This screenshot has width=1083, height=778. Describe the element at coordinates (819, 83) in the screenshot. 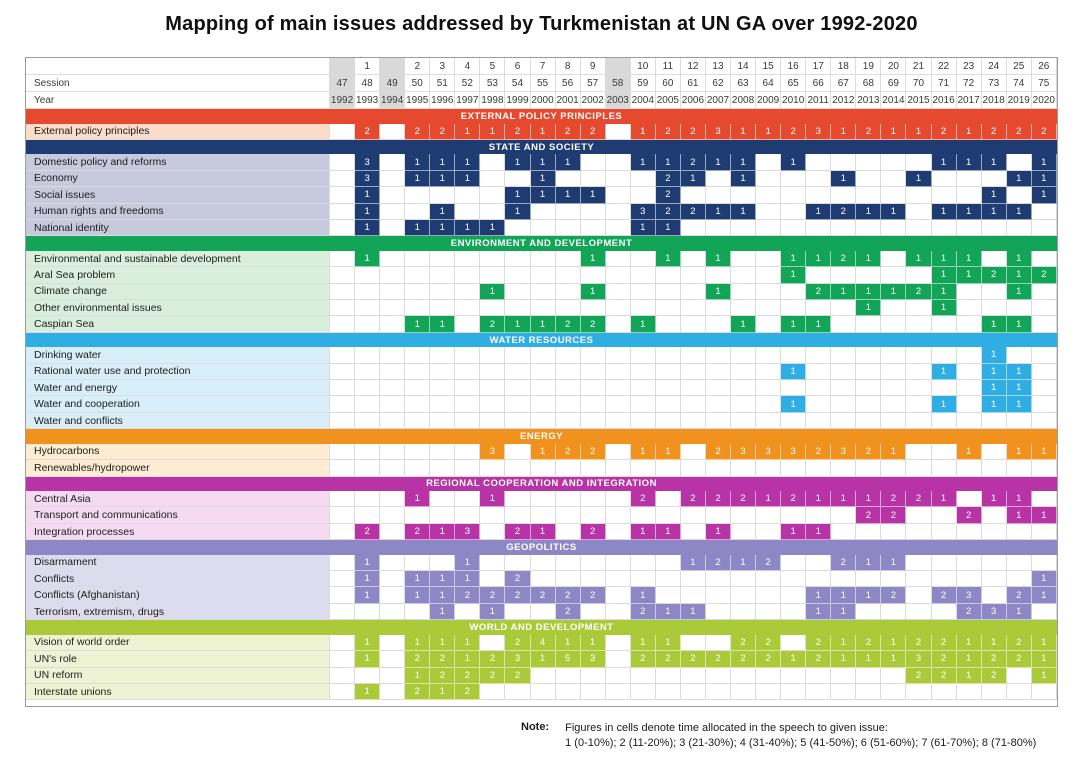

I see `session-cell: 66` at that location.